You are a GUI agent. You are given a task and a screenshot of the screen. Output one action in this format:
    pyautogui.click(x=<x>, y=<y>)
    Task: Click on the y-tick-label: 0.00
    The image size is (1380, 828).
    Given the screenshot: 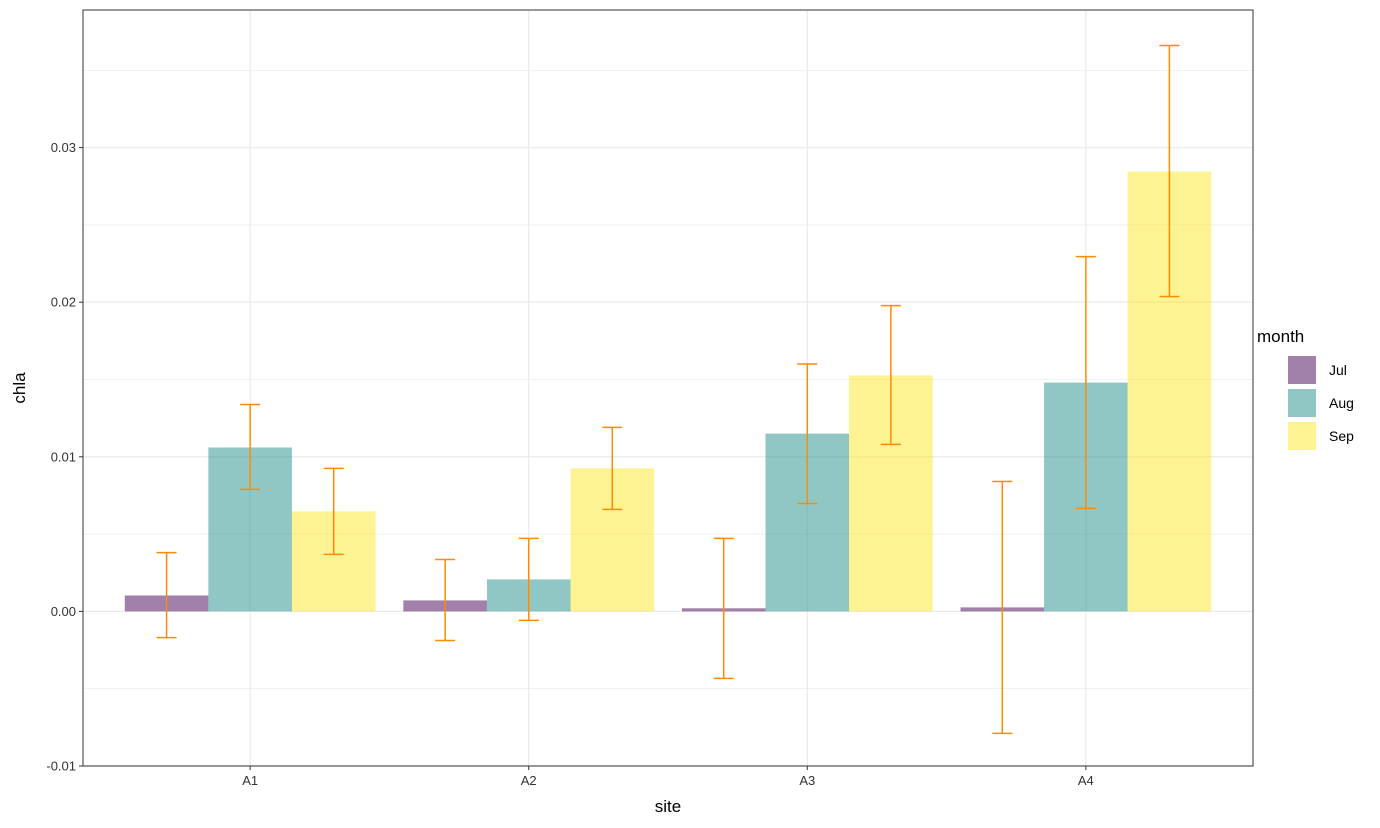 What is the action you would take?
    pyautogui.click(x=63, y=611)
    